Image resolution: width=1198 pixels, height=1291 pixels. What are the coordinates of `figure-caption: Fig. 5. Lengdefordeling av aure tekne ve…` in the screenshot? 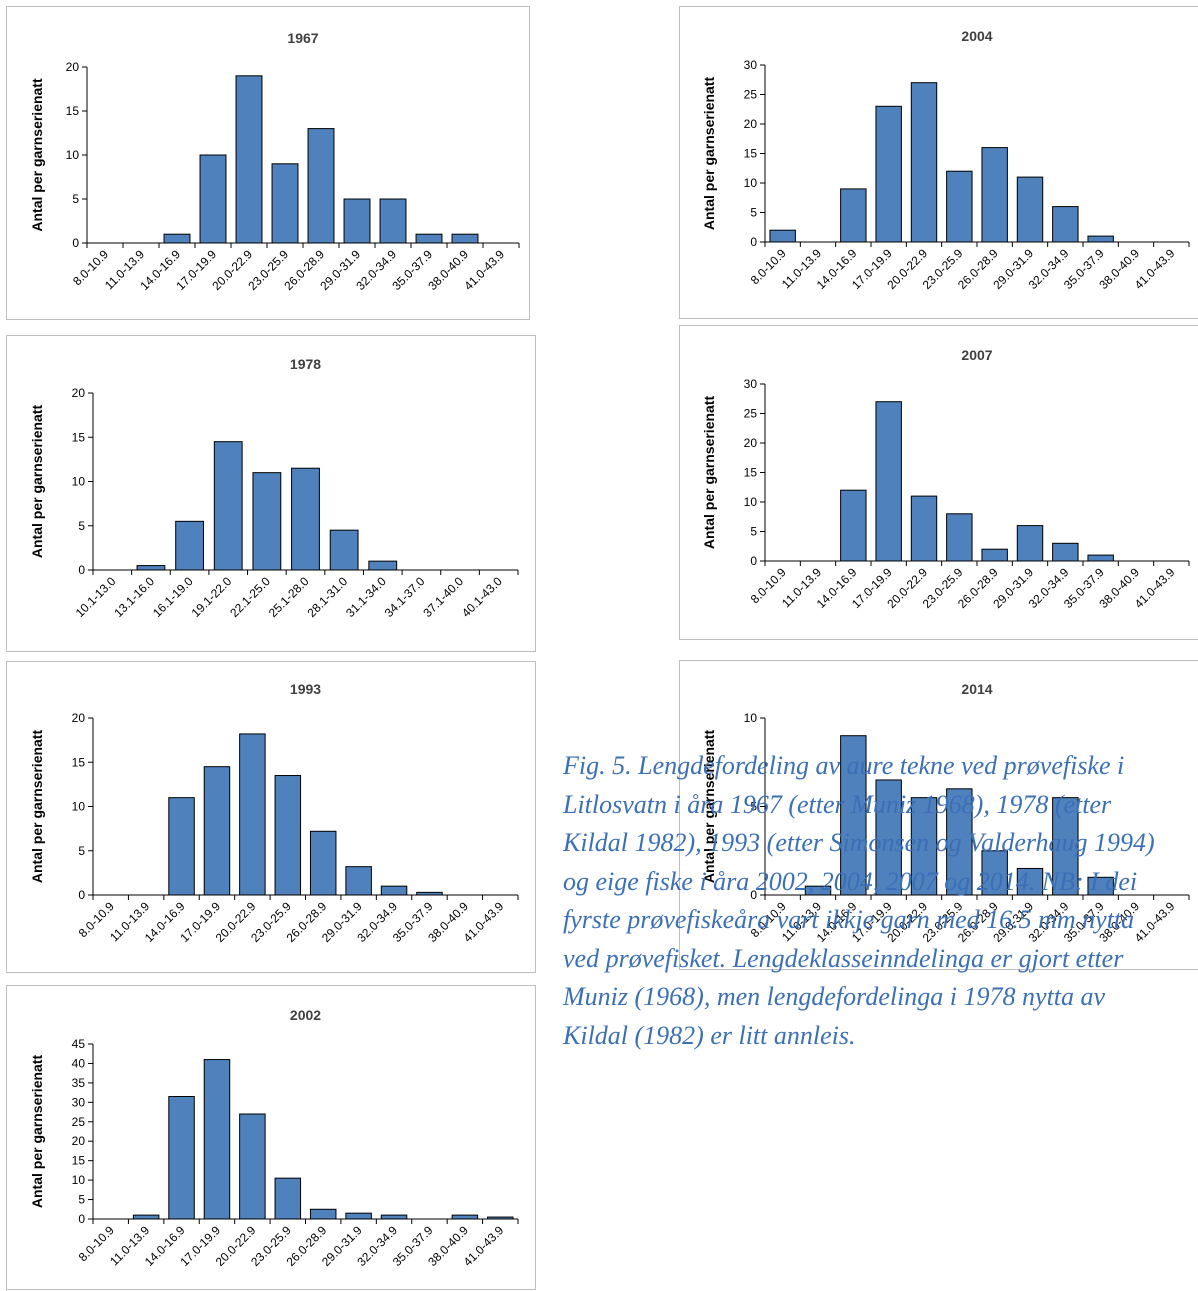 It's located at (880, 901).